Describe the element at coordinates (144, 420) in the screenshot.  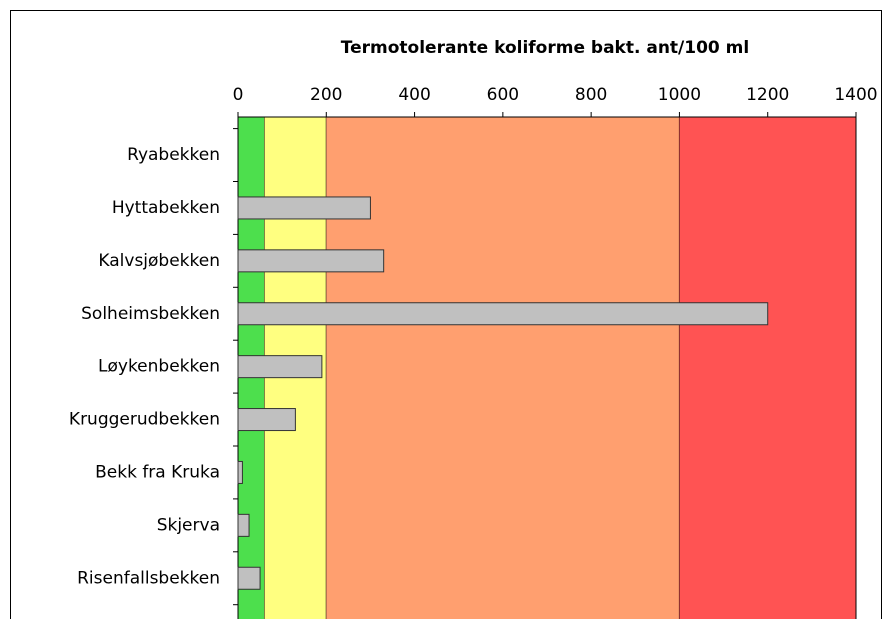
I see `y-tick-label: Kruggerudbekken` at that location.